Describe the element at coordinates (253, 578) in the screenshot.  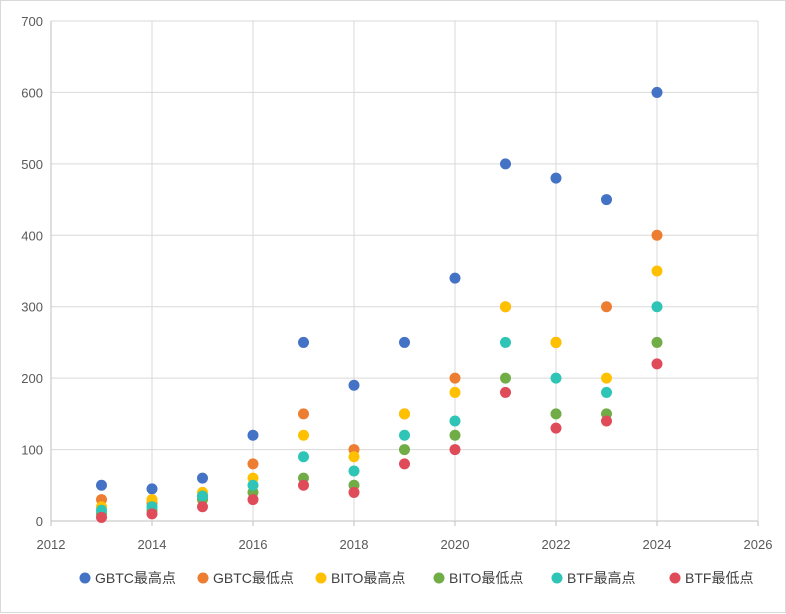
I see `legend-label: GBTC最低点` at that location.